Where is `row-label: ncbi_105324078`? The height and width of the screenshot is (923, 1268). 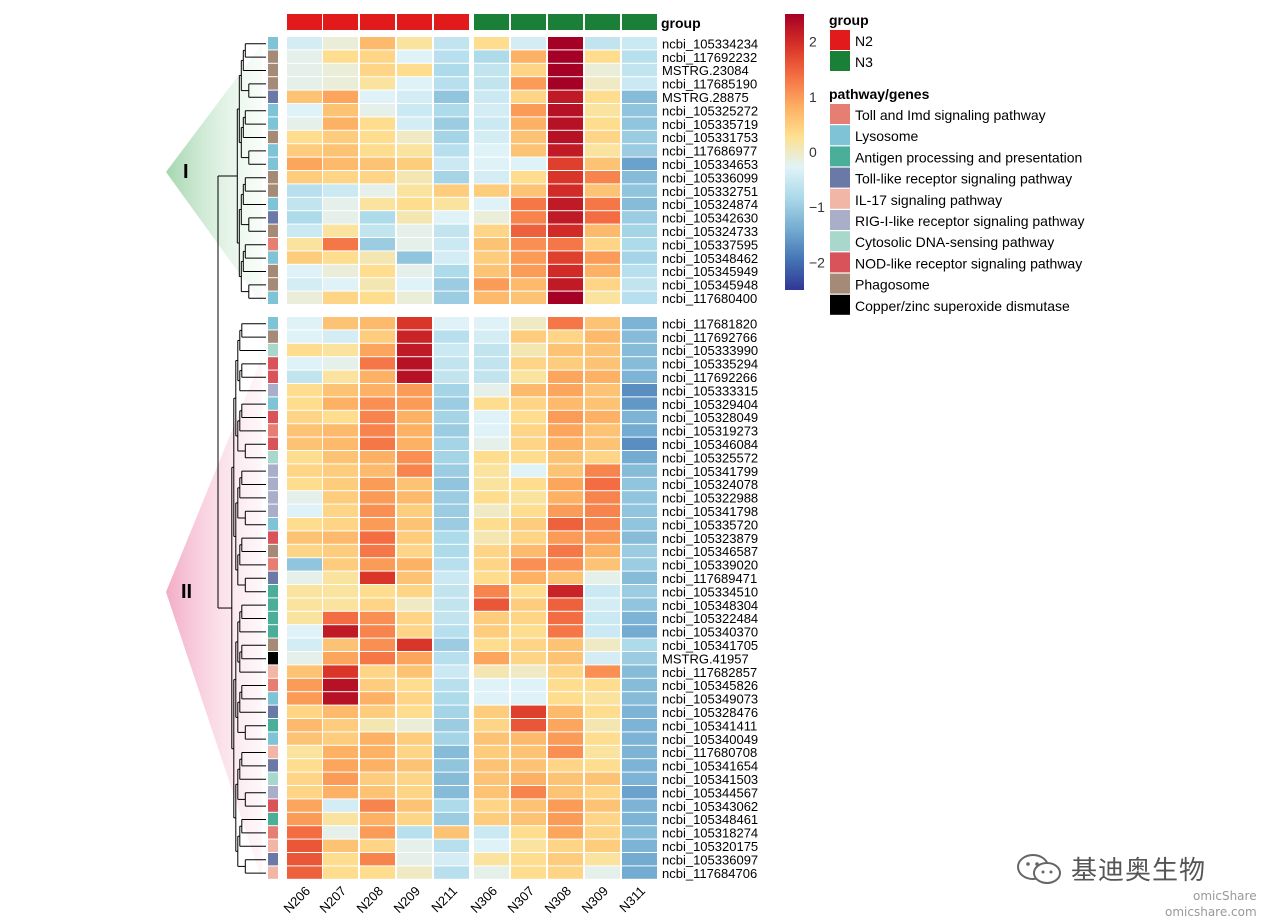
row-label: ncbi_105324078 is located at coordinates (710, 484).